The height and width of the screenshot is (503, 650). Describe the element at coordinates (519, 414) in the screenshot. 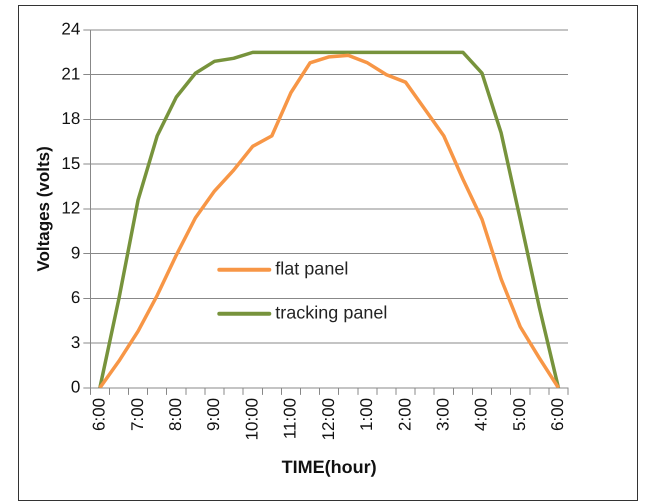

I see `x-tick-label: 5:00` at that location.